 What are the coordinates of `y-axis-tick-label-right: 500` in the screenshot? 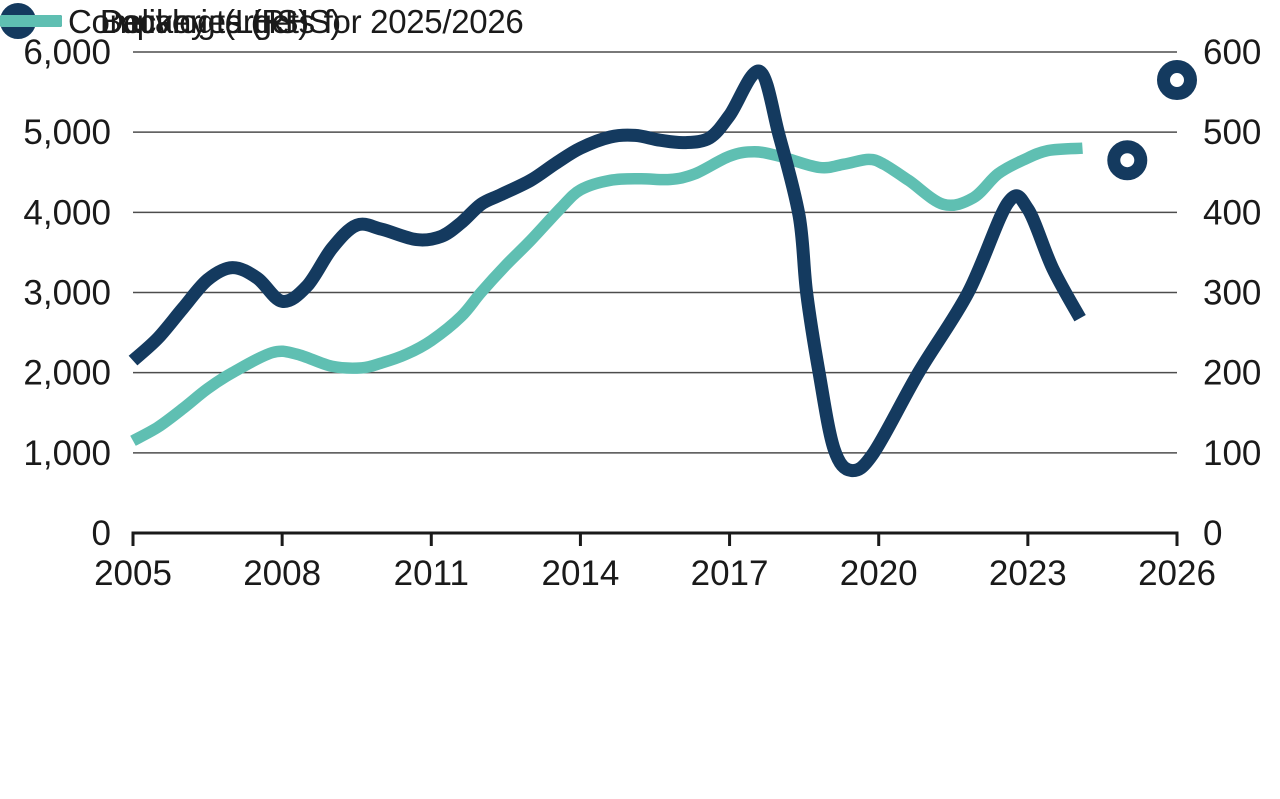 It's located at (1232, 132).